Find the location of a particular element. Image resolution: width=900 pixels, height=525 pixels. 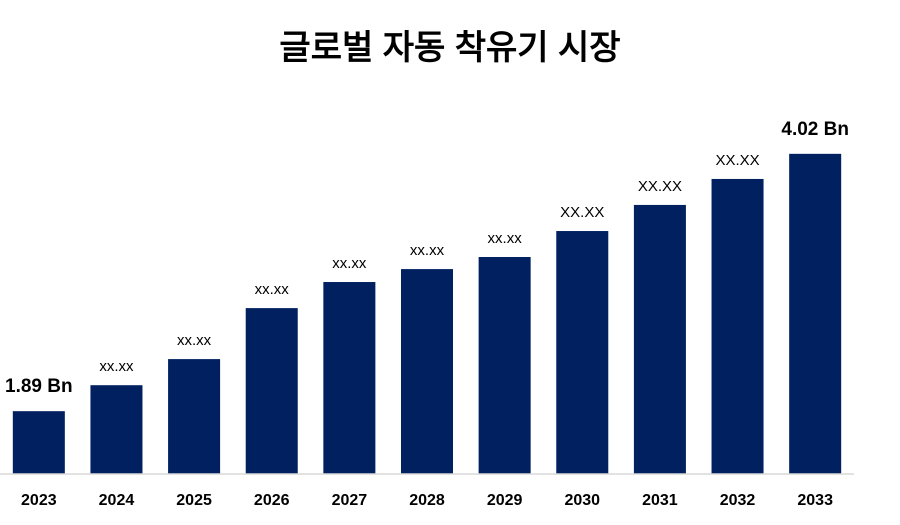

chart-title: 글로벌 자동 착유기 시장 is located at coordinates (449, 48).